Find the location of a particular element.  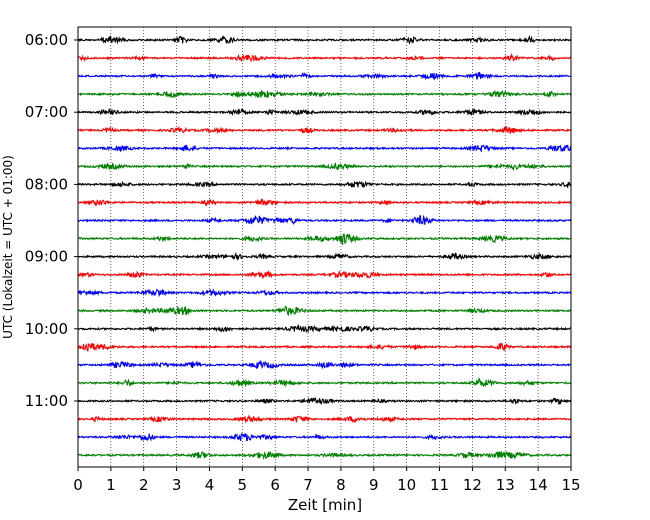

x-tick-label: 0 is located at coordinates (78, 485).